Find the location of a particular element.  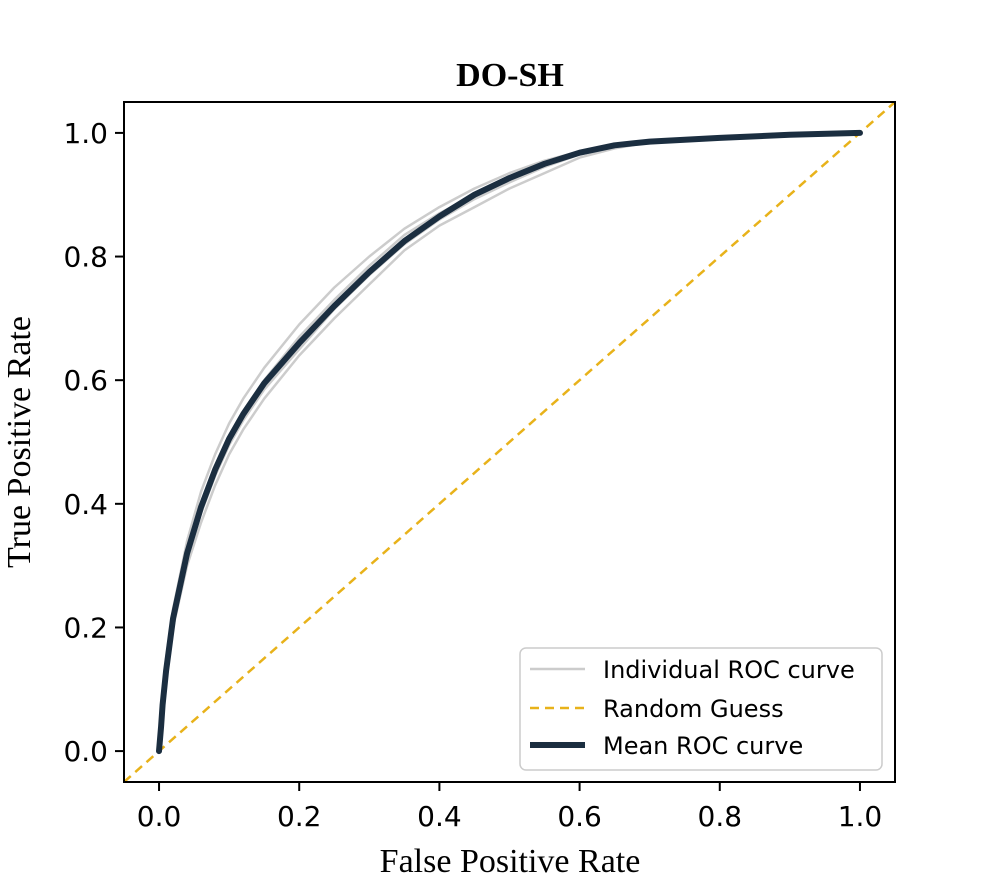

y-tick-label: 0.6 is located at coordinates (85, 380).